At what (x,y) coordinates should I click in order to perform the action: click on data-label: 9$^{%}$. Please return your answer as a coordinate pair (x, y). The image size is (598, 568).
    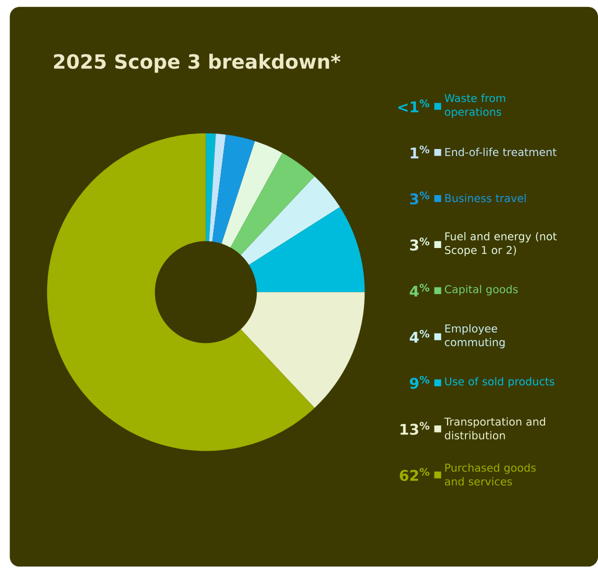
    Looking at the image, I should click on (420, 383).